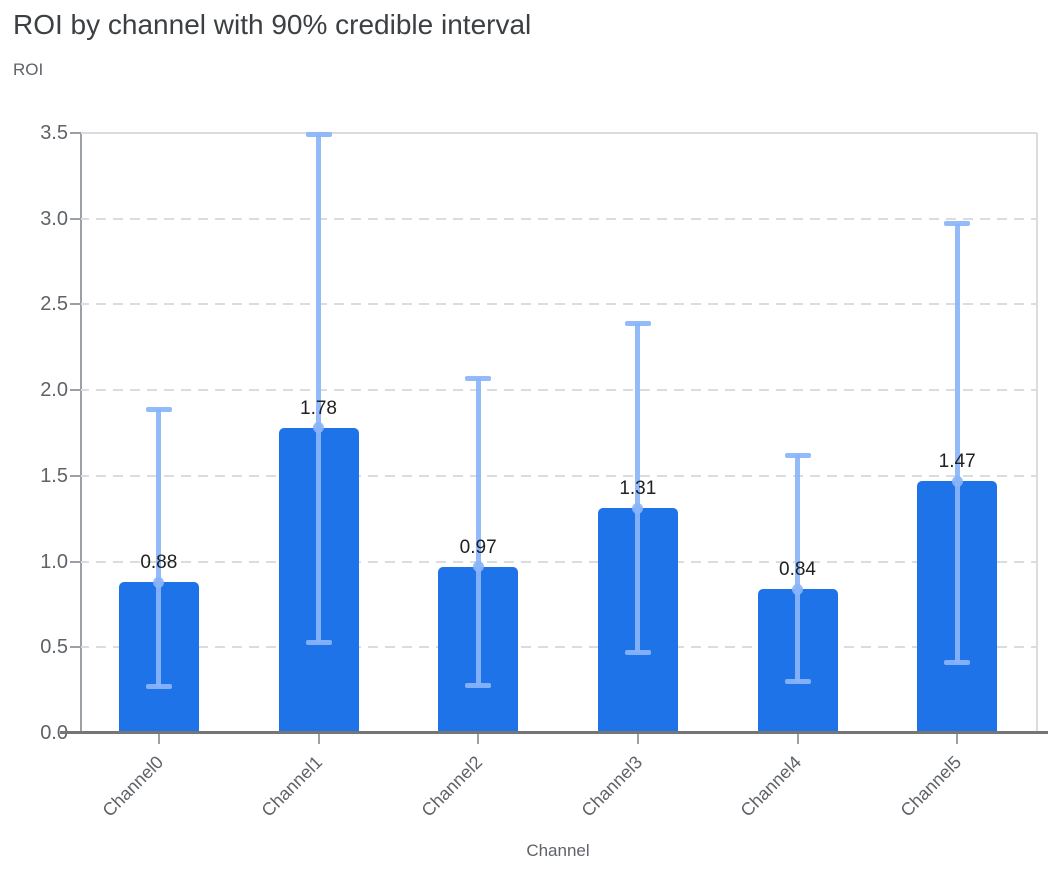  I want to click on value-label-channel1: 1.78, so click(318, 408).